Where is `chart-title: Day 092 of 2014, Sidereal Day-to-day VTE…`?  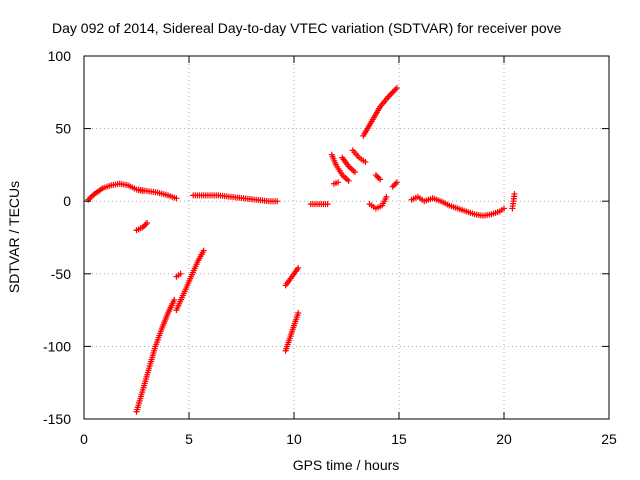 chart-title: Day 092 of 2014, Sidereal Day-to-day VTE… is located at coordinates (307, 28).